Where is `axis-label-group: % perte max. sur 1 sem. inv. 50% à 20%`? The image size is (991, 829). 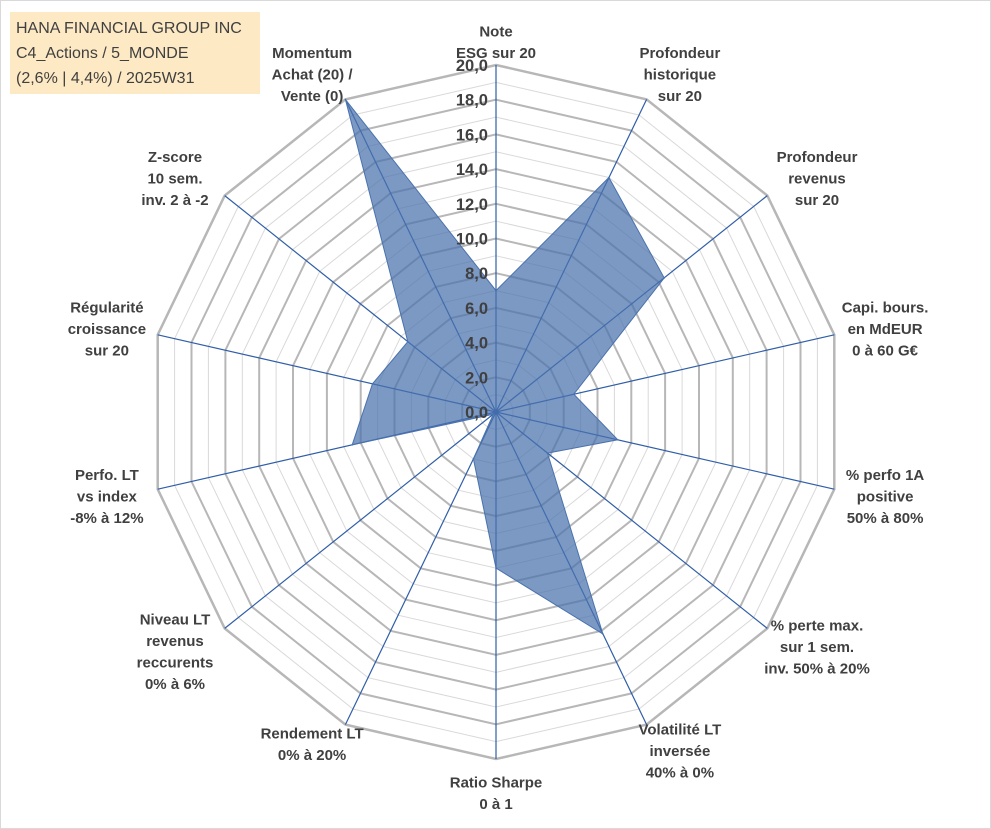
axis-label-group: % perte max. sur 1 sem. inv. 50% à 20% is located at coordinates (817, 647).